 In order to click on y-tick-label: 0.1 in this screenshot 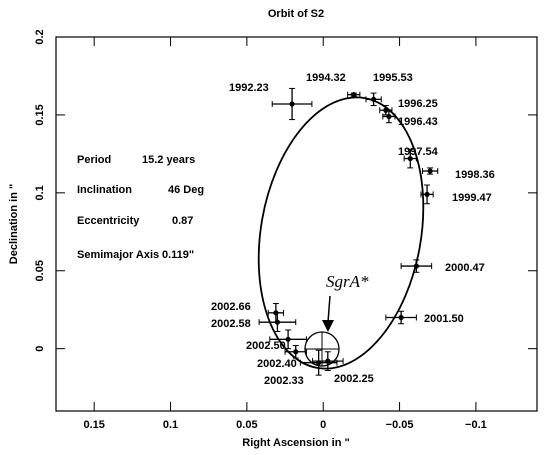, I will do `click(40, 192)`.